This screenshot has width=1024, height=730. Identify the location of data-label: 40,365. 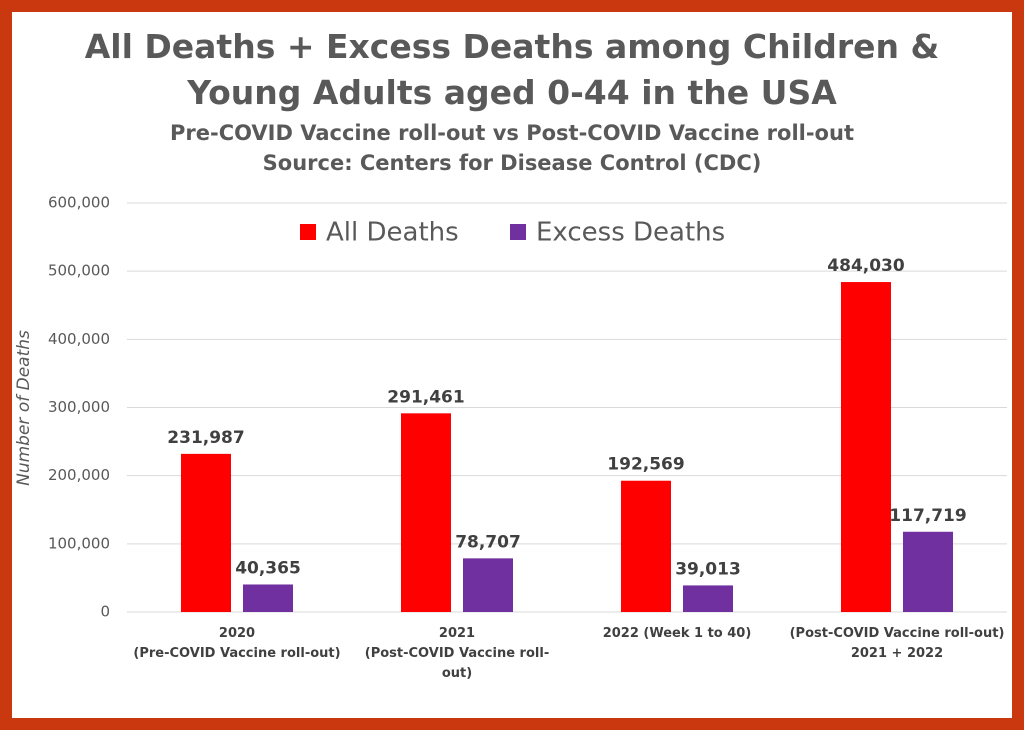
(268, 568).